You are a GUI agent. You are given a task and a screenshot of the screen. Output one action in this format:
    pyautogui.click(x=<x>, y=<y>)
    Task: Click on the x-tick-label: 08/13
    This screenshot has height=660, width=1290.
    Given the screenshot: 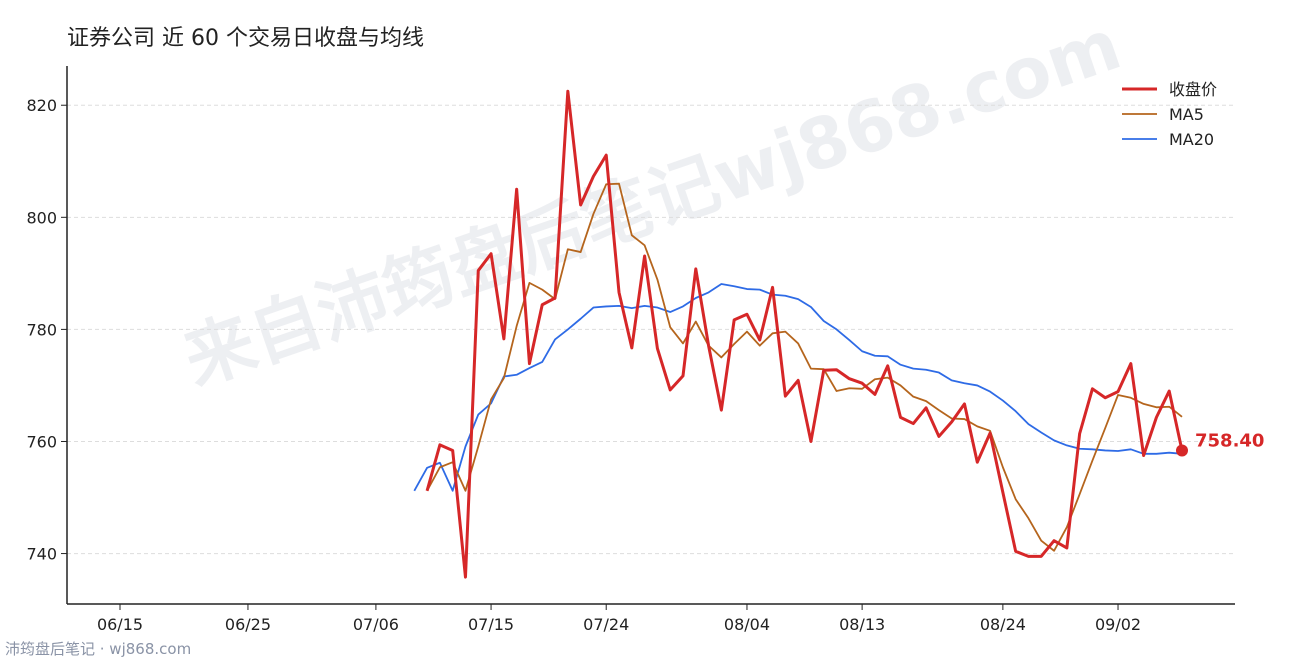 What is the action you would take?
    pyautogui.click(x=862, y=624)
    